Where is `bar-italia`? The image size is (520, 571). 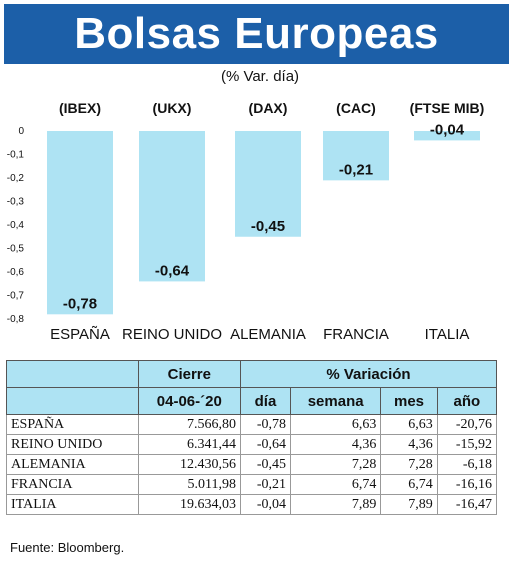
bar-italia is located at coordinates (447, 136).